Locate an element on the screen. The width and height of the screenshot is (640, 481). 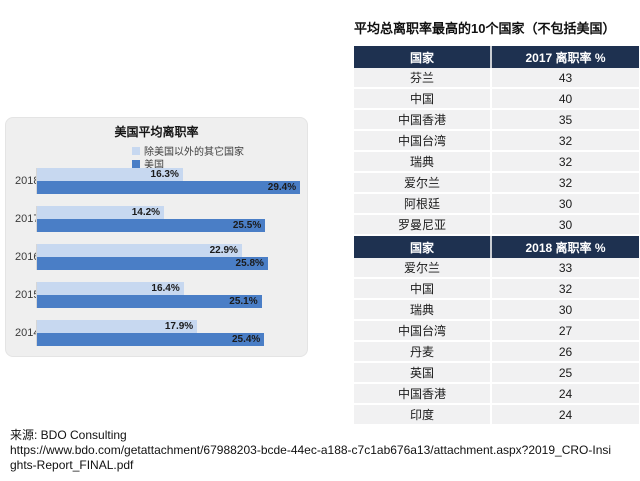
chart-title: 美国平均离职率 is located at coordinates (156, 132).